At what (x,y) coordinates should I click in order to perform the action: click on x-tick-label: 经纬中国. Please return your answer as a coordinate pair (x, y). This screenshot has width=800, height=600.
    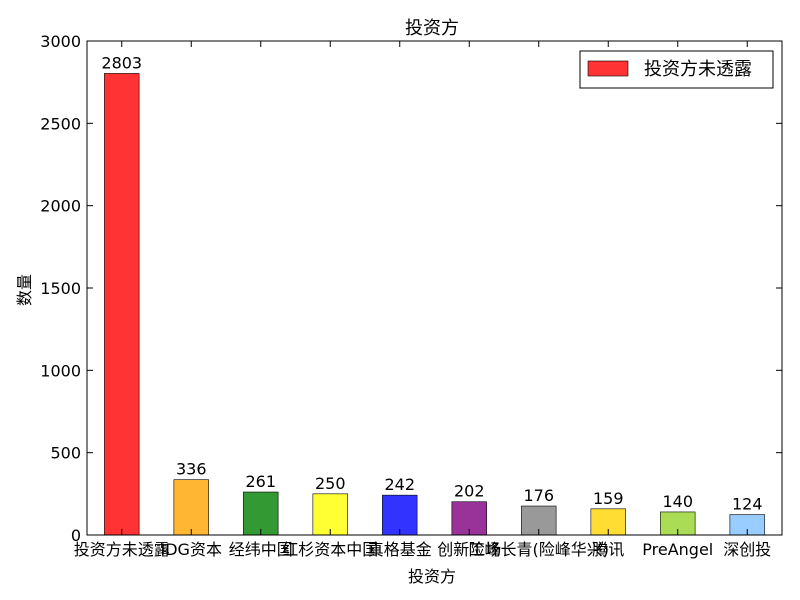
    Looking at the image, I should click on (261, 549).